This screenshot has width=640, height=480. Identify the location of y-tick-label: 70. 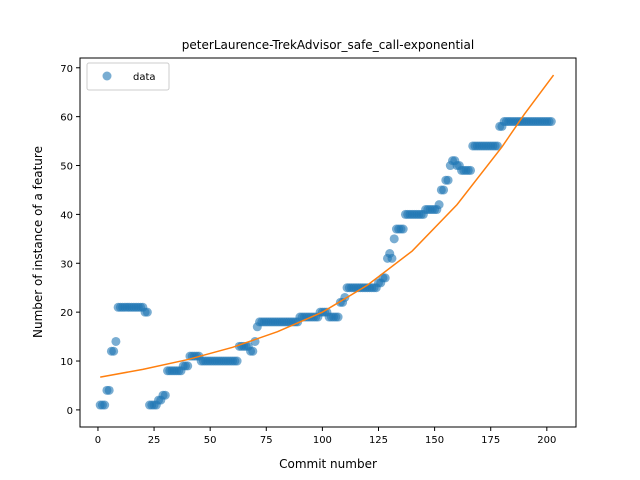
(66, 69).